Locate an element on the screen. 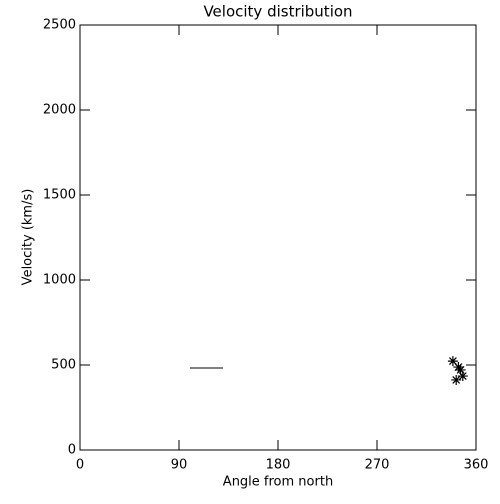  y-tick-label: 2000 is located at coordinates (59, 110).